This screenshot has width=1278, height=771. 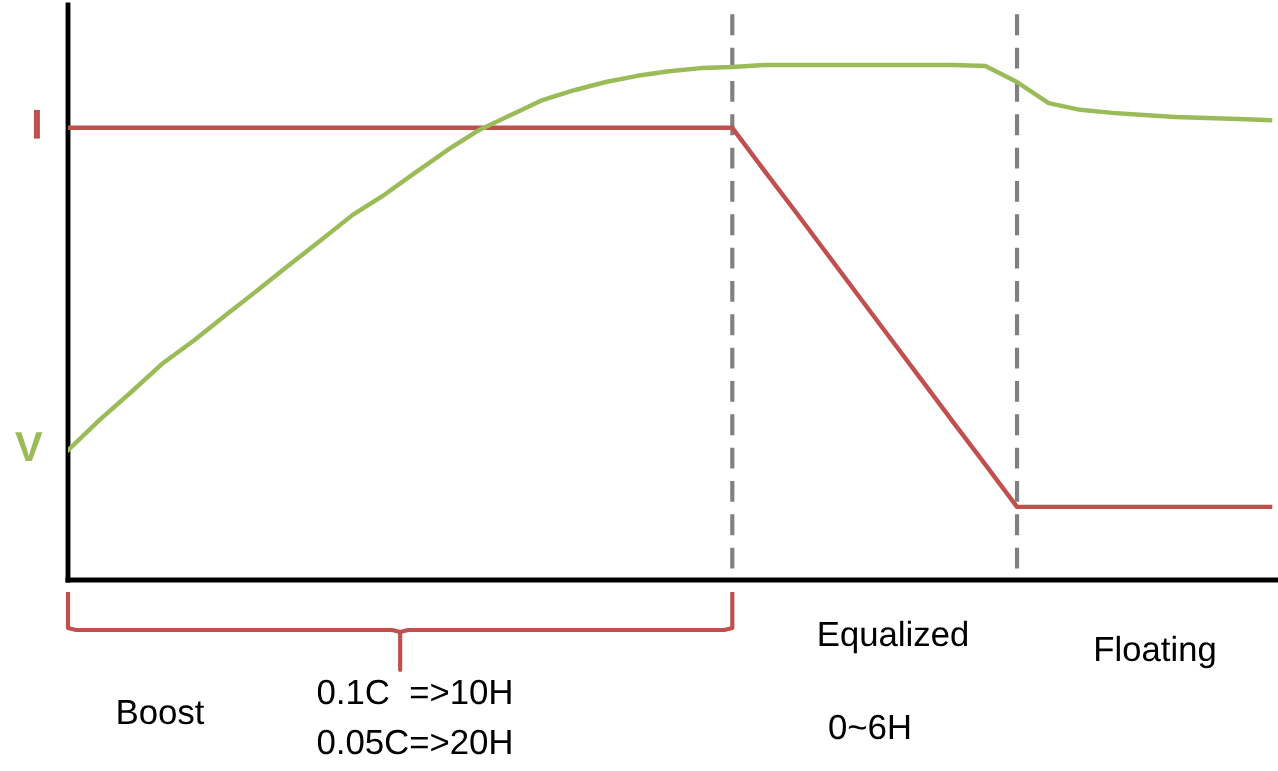 What do you see at coordinates (414, 692) in the screenshot?
I see `text: 0.1C =>10H` at bounding box center [414, 692].